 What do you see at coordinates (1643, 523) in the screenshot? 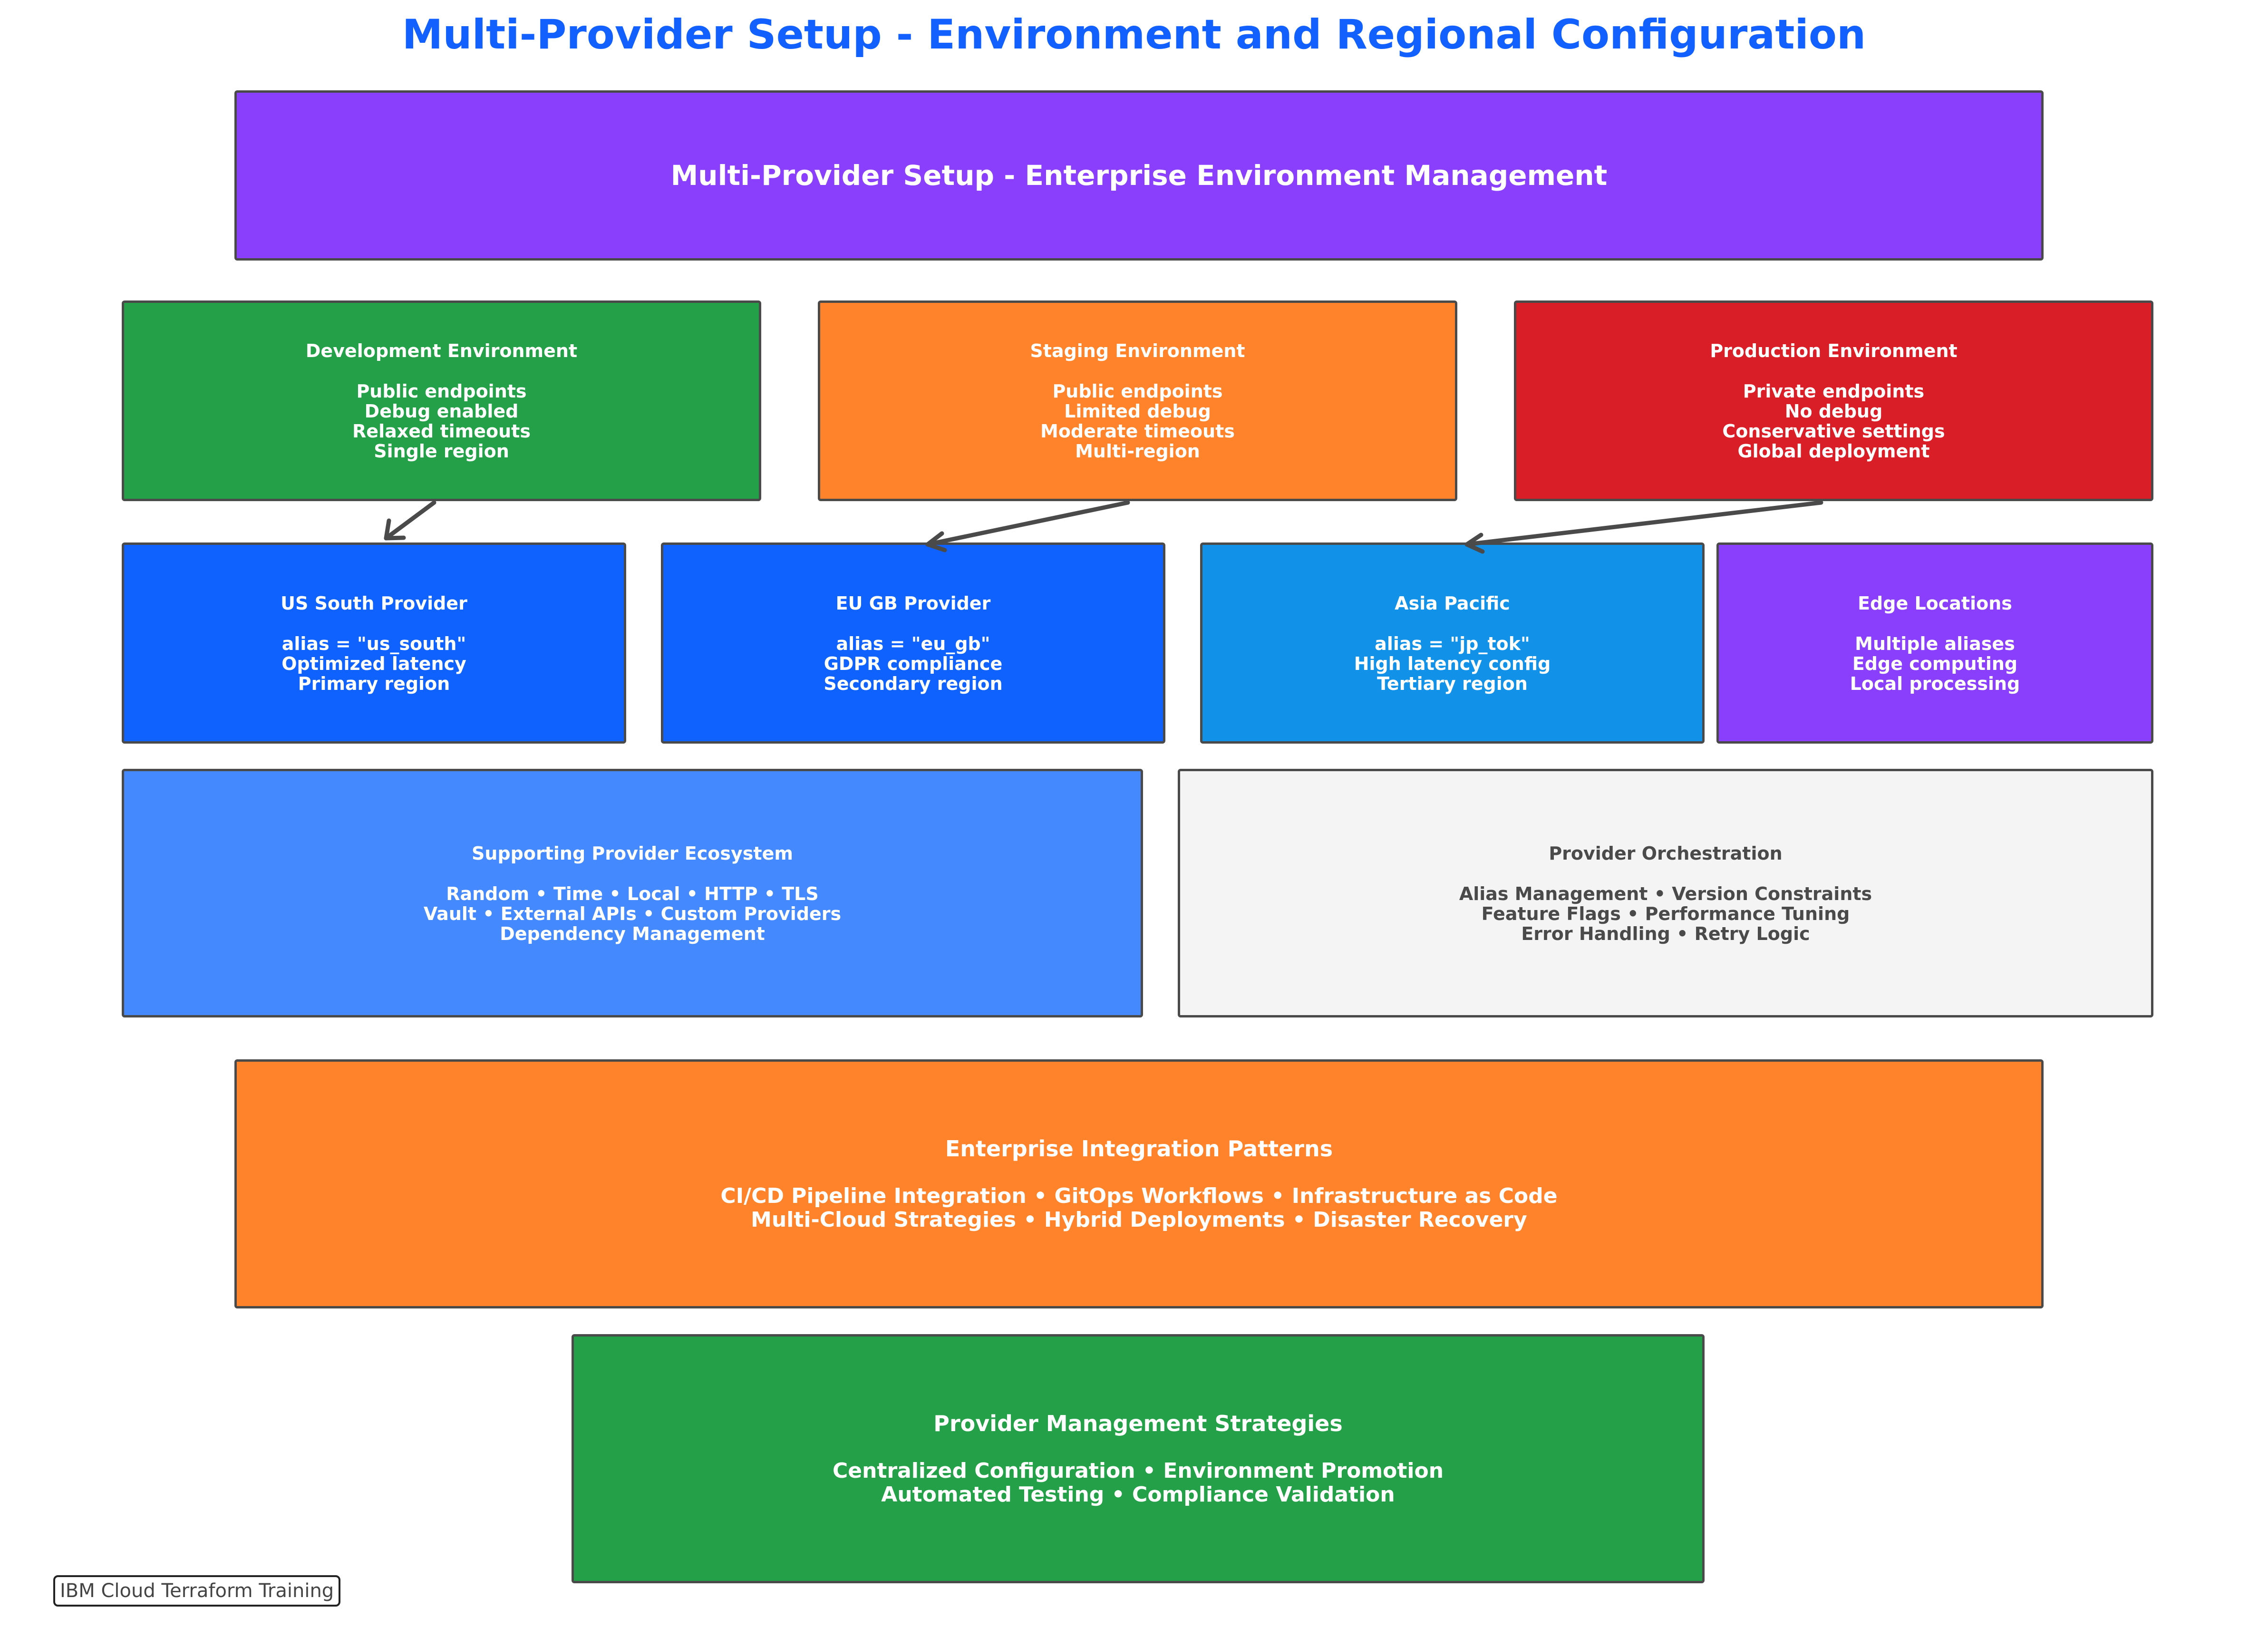
I see `production-to-asia-pacific-arrow` at bounding box center [1643, 523].